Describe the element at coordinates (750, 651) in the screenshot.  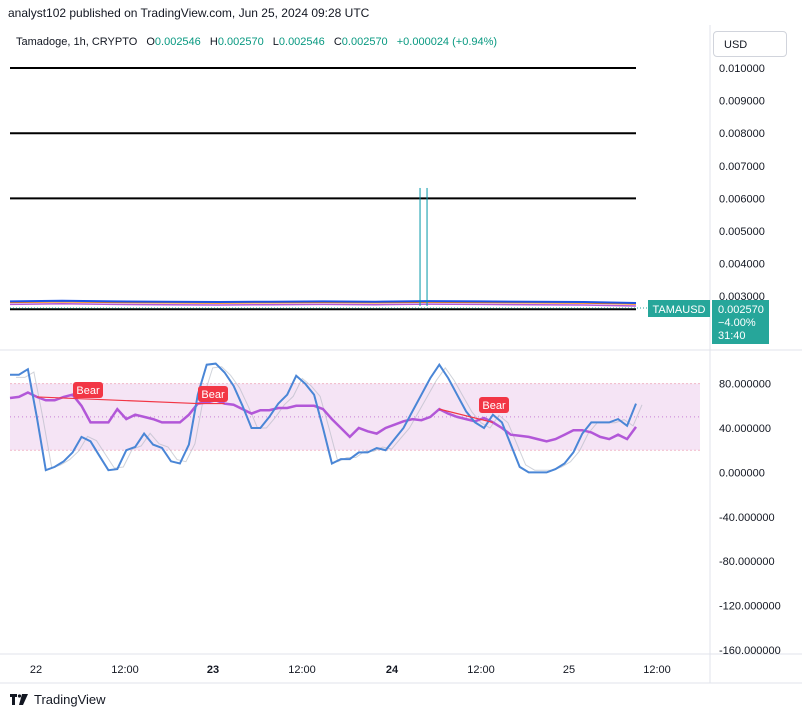
I see `stoch-tick-label-6: -160.000000` at that location.